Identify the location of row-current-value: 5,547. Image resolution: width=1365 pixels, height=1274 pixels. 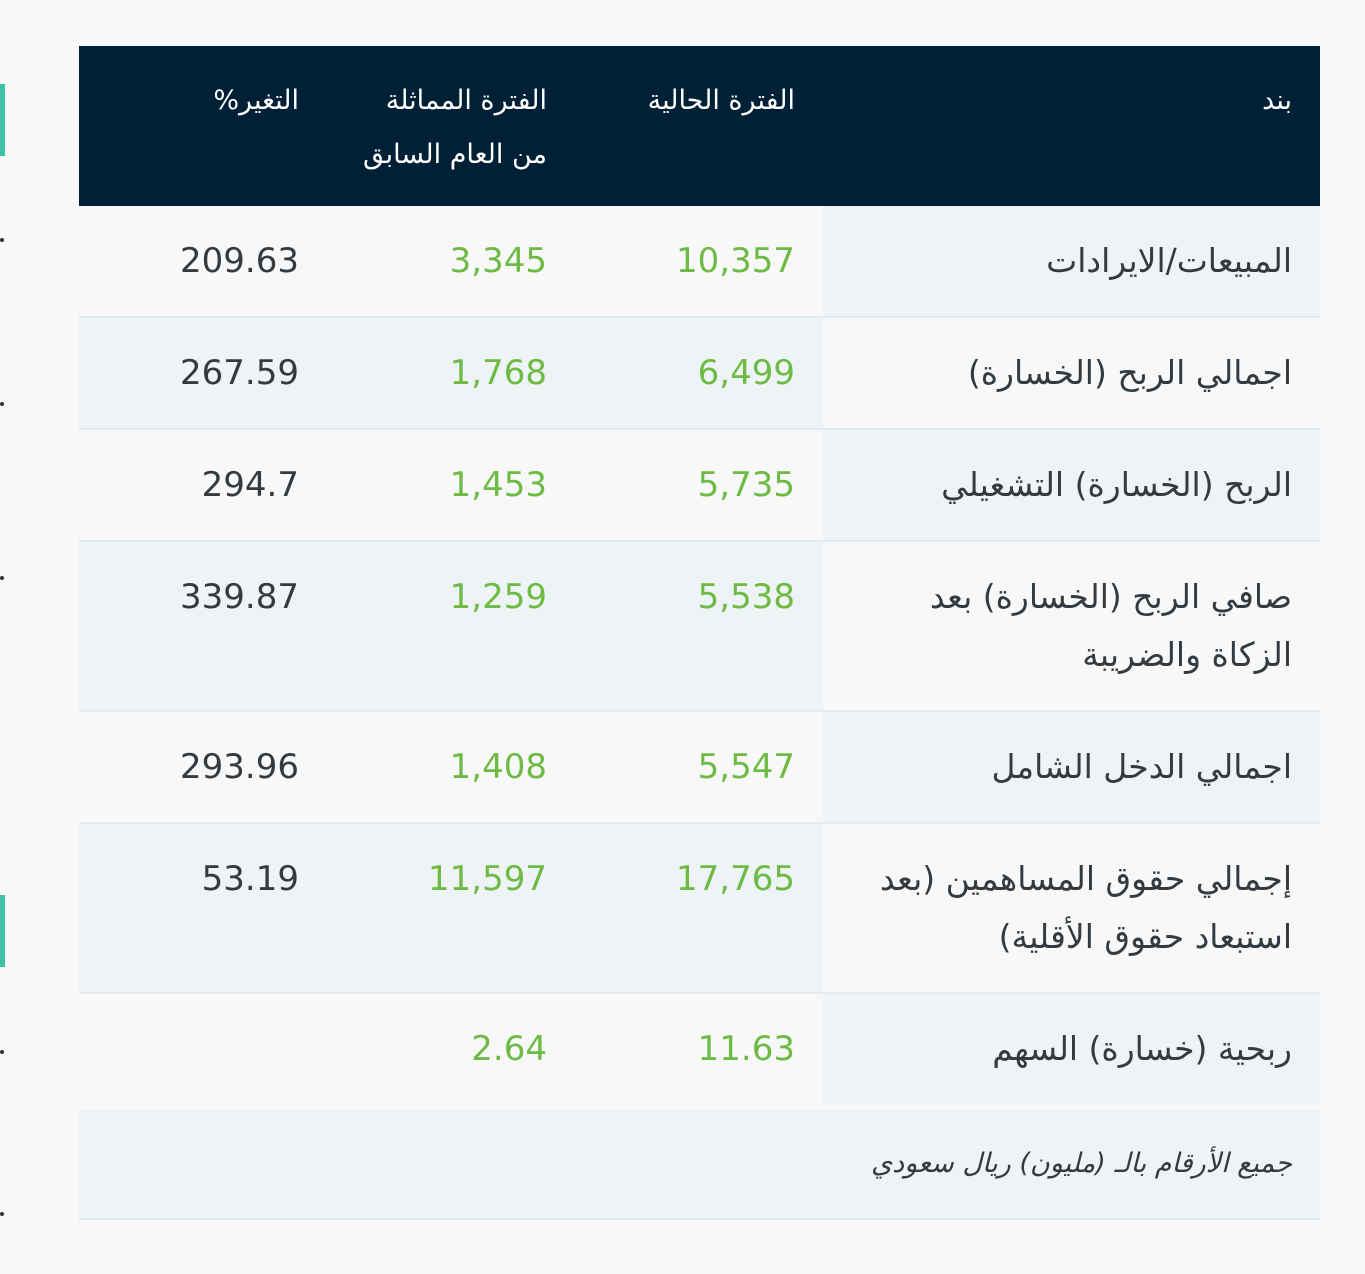
(699, 767).